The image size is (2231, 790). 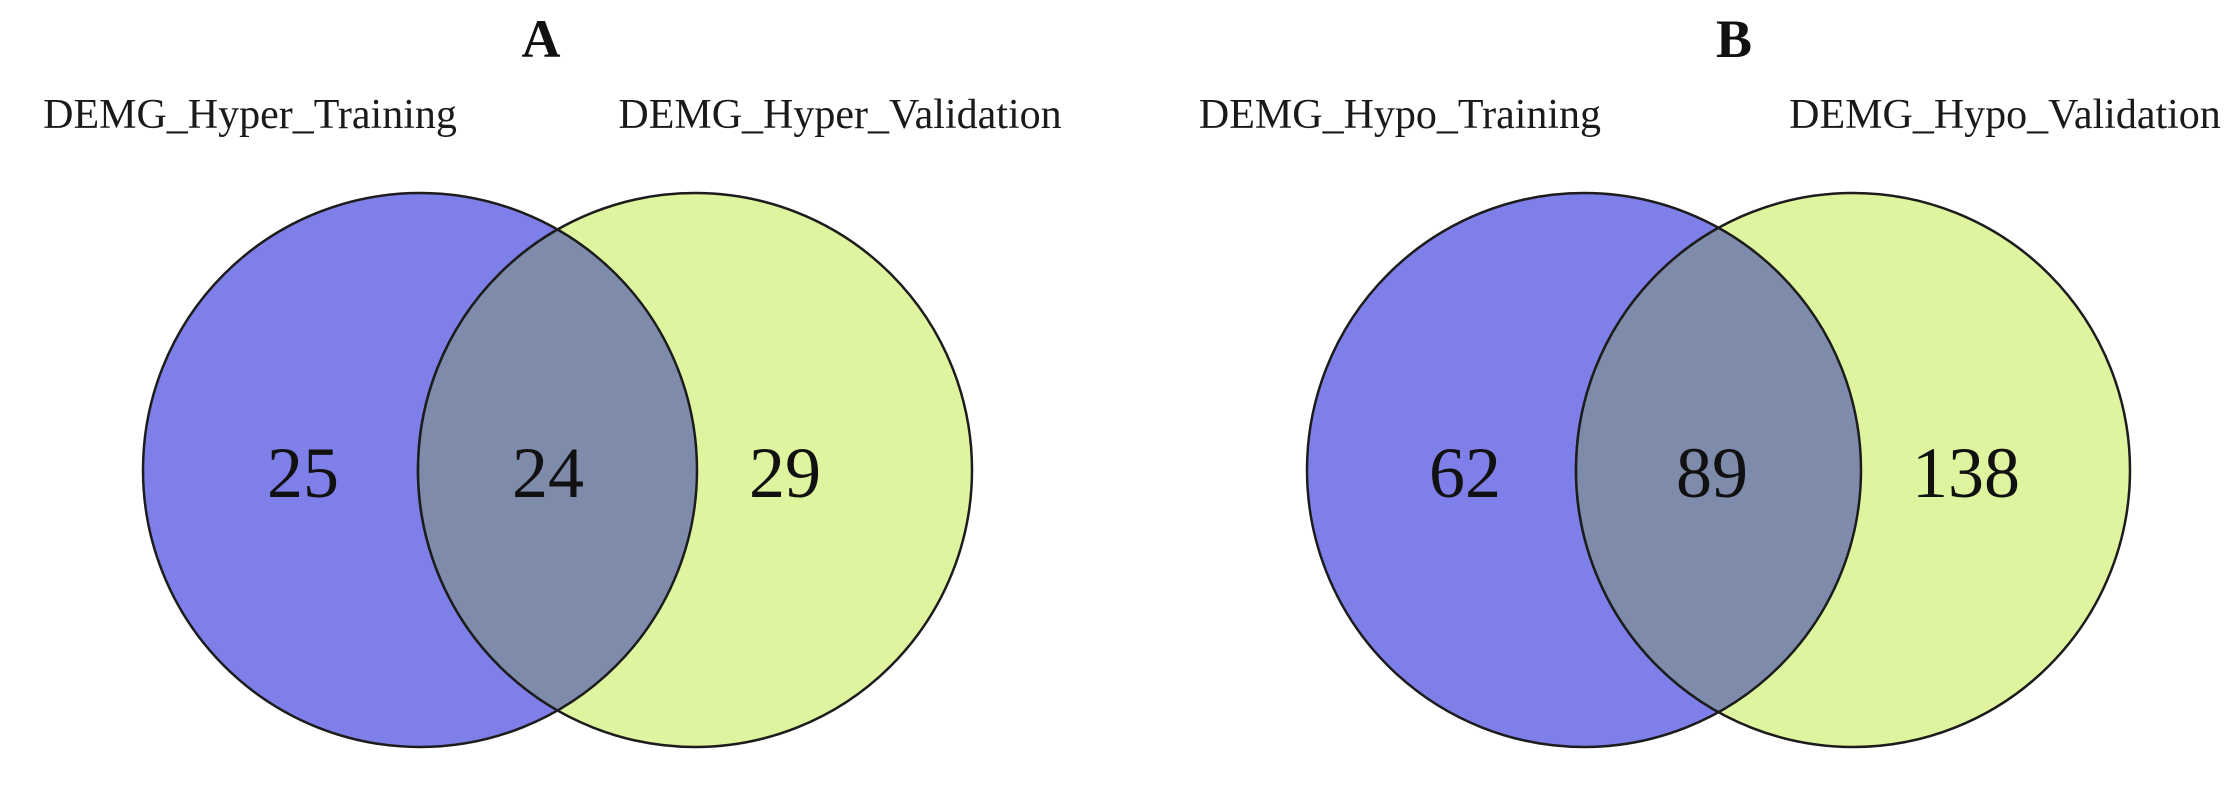 I want to click on panel-b-right-set-label: DEMG_Hypo_Validation, so click(x=2005, y=115).